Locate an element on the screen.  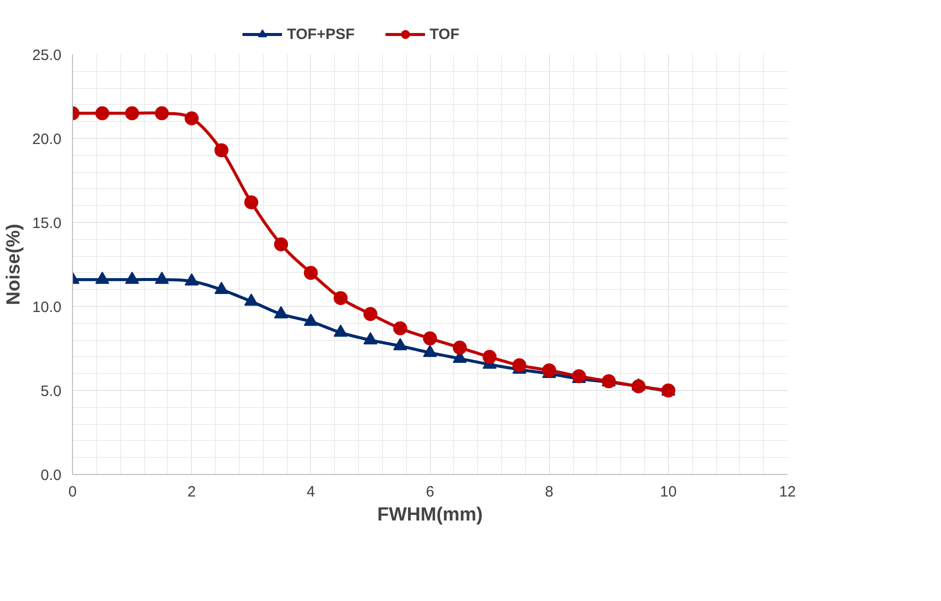
y-tick-label: 20.0 is located at coordinates (47, 139).